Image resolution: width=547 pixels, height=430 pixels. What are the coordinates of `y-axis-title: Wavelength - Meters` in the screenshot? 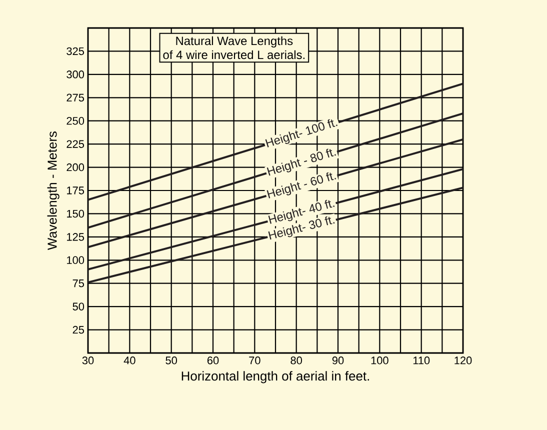 It's located at (53, 190).